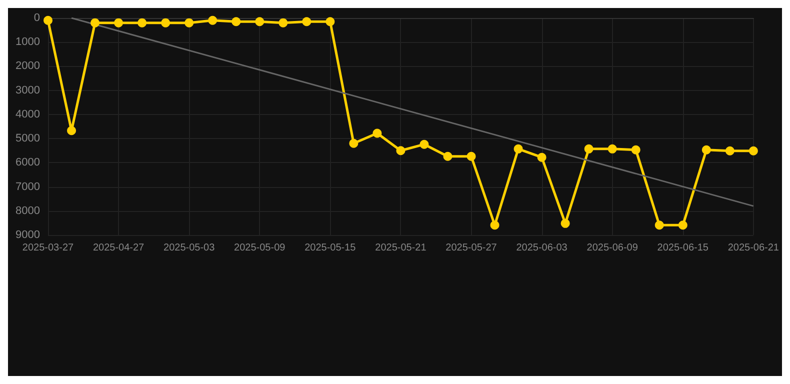 The height and width of the screenshot is (384, 790). I want to click on y-tick-label: 2000, so click(28, 66).